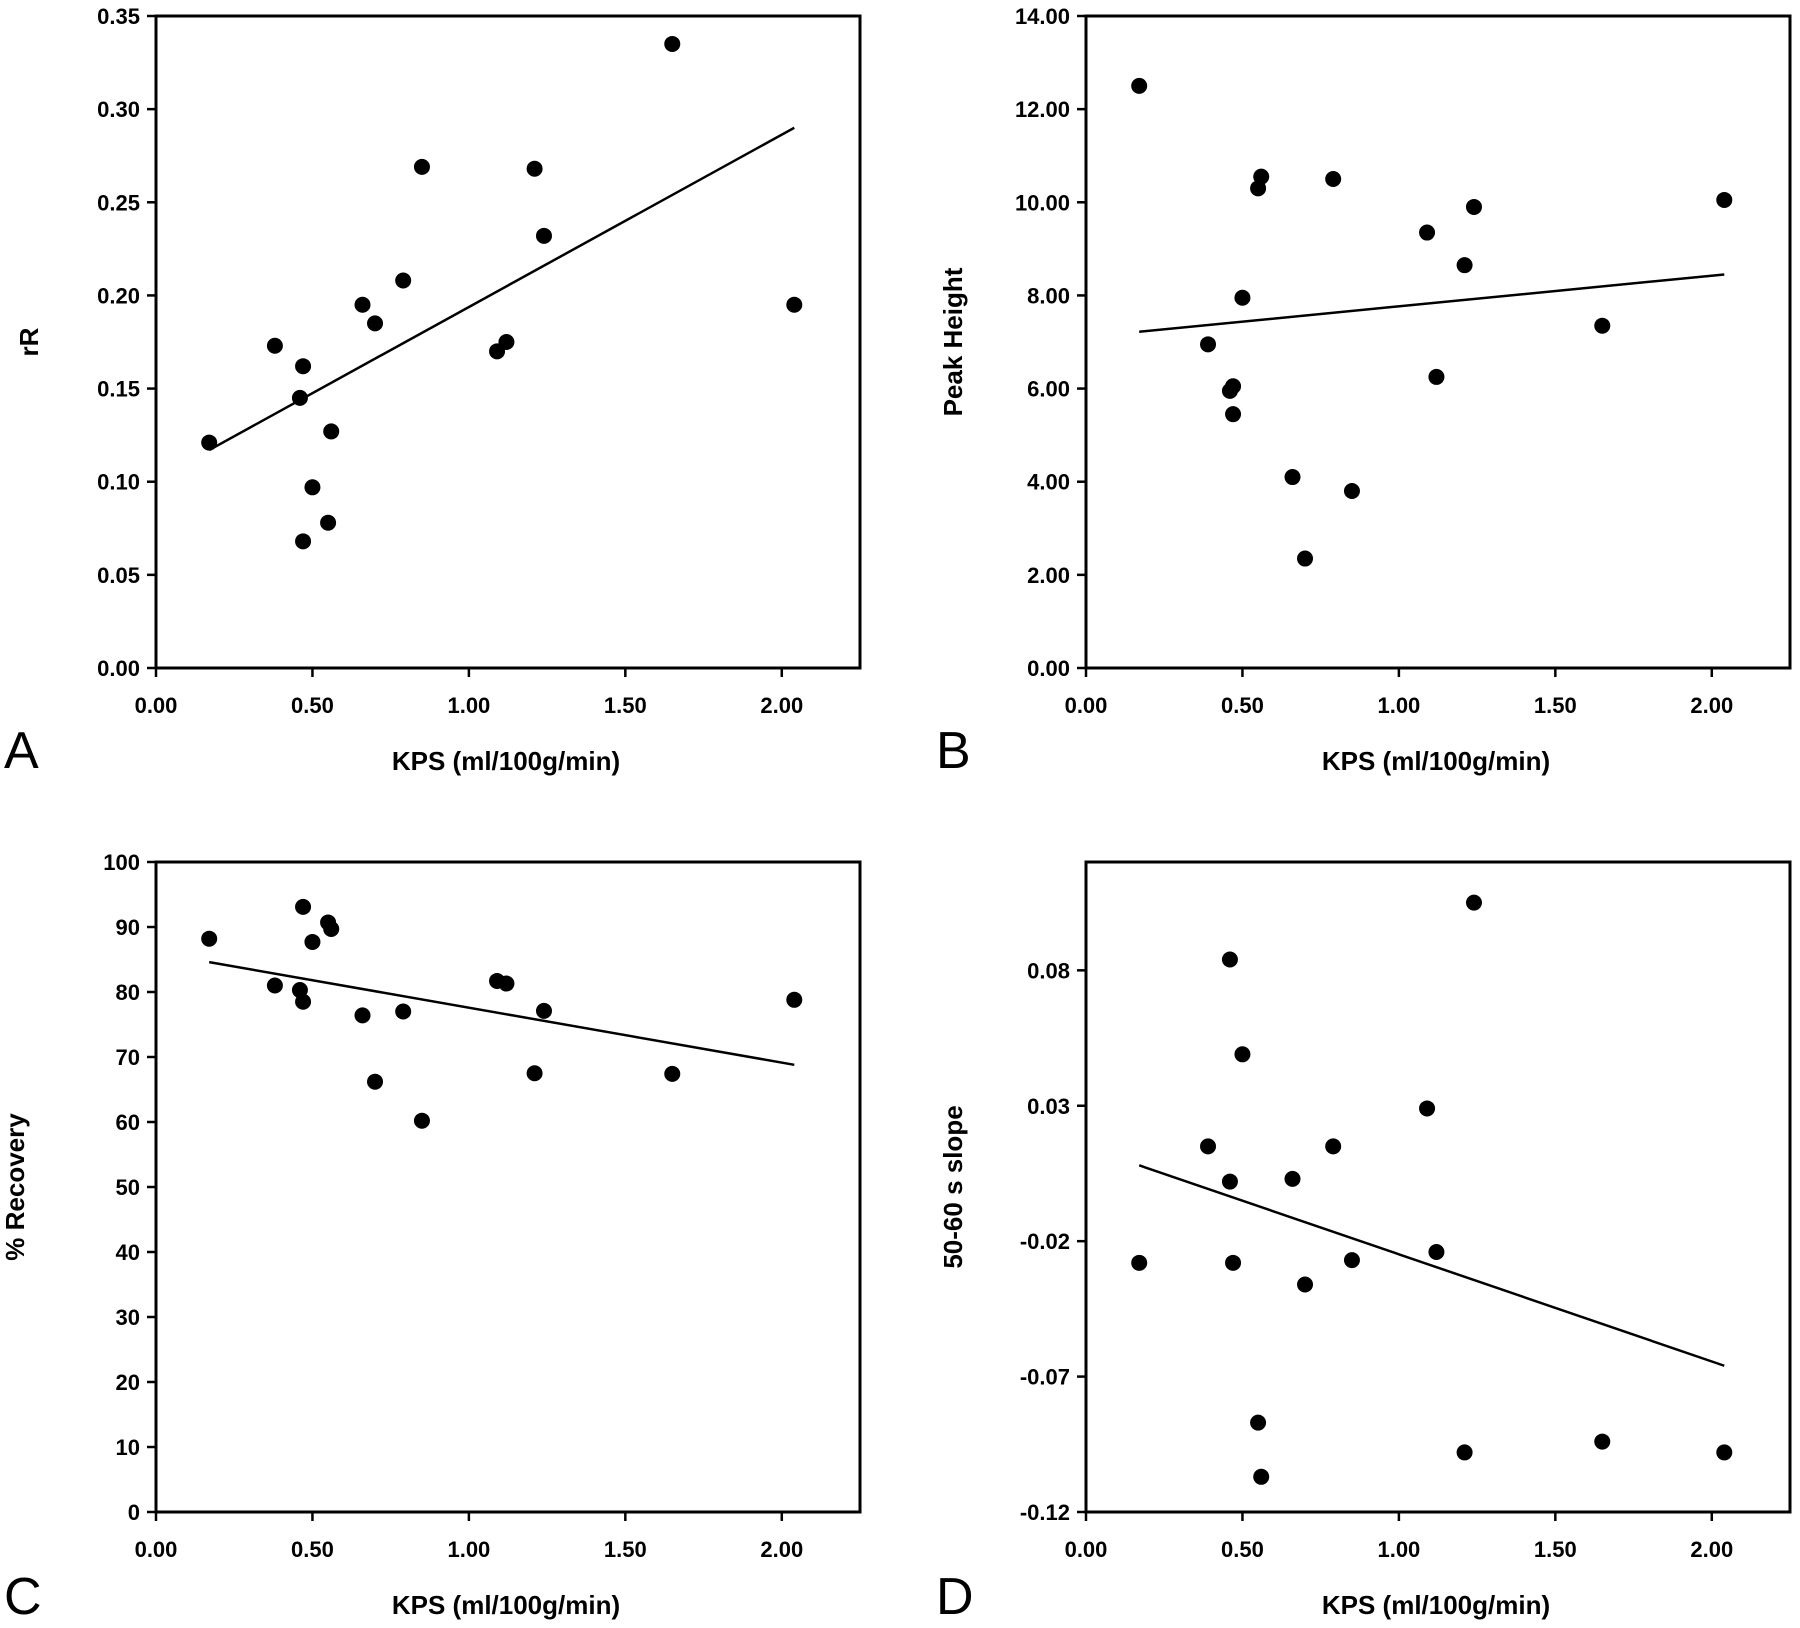  Describe the element at coordinates (1048, 1106) in the screenshot. I see `y-tick-label: 0.03` at that location.